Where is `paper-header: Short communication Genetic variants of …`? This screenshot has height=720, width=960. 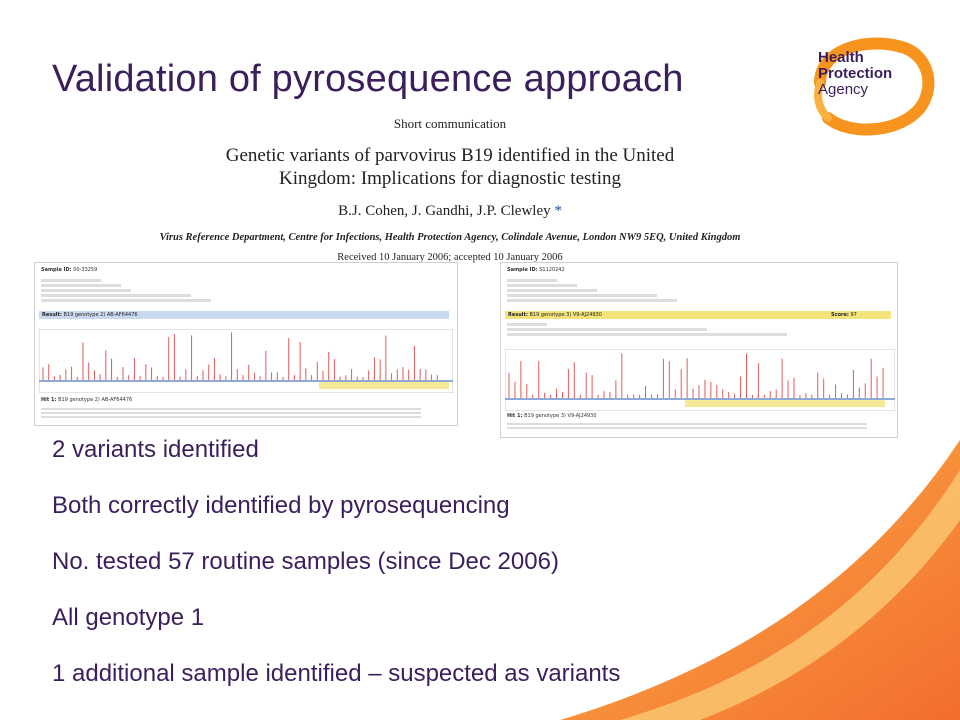 paper-header: Short communication Genetic variants of … is located at coordinates (450, 187).